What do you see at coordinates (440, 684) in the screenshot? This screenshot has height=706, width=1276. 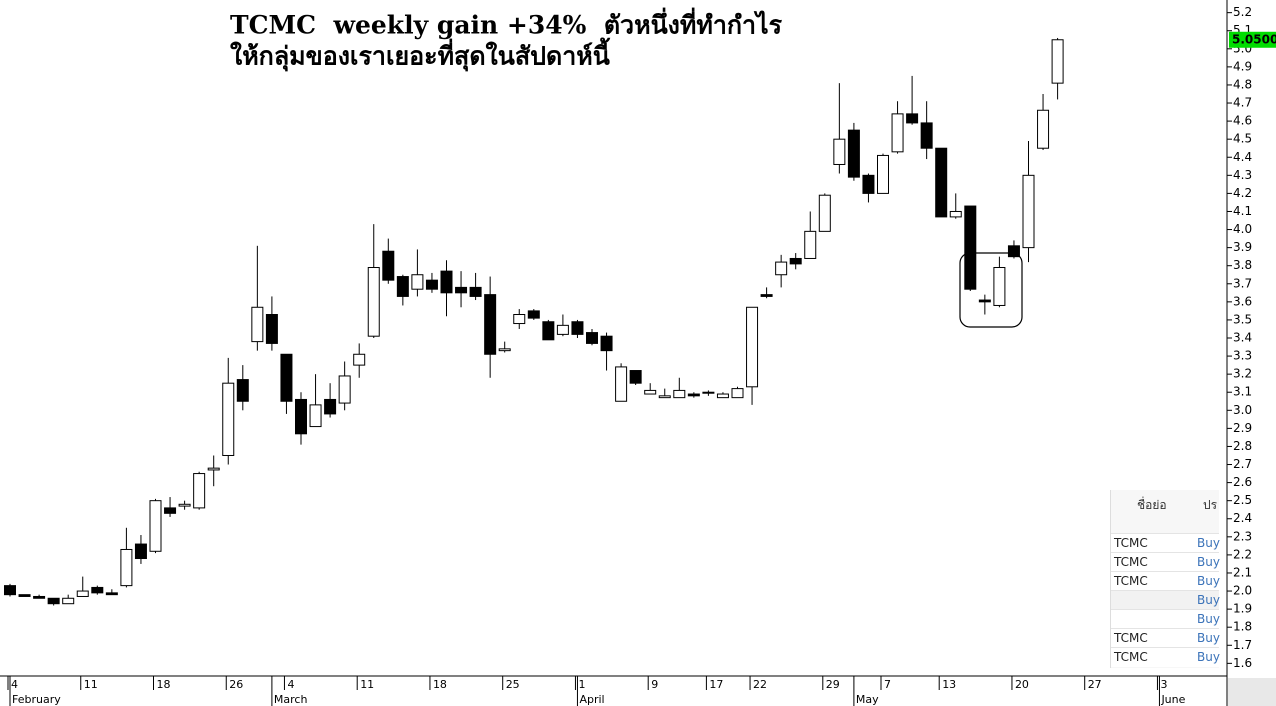 I see `x-tick-label: 18` at bounding box center [440, 684].